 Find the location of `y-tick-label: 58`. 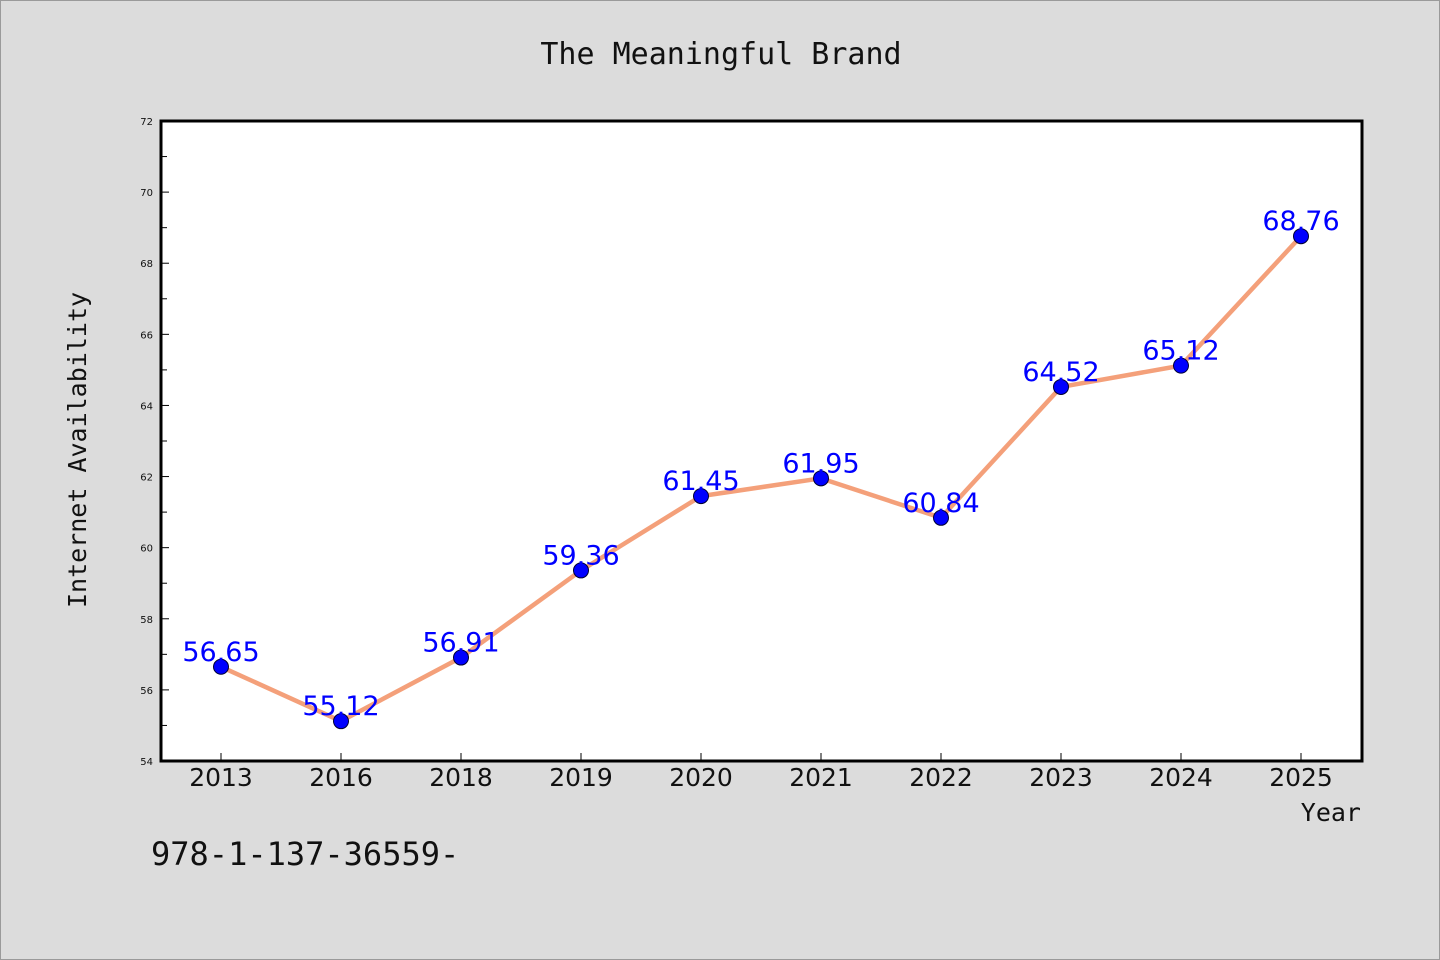

y-tick-label: 58 is located at coordinates (146, 620).